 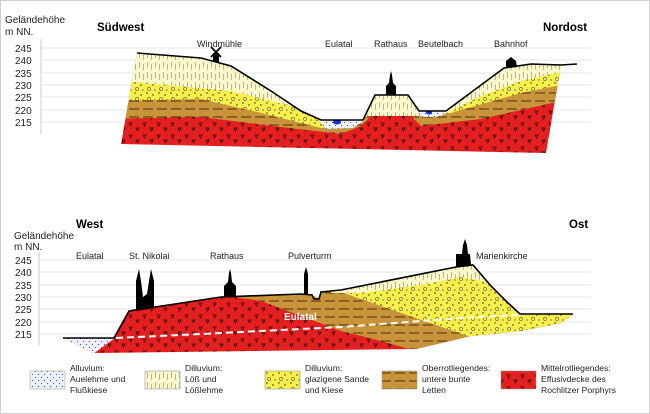 I want to click on direction-east: Ost, so click(x=578, y=225).